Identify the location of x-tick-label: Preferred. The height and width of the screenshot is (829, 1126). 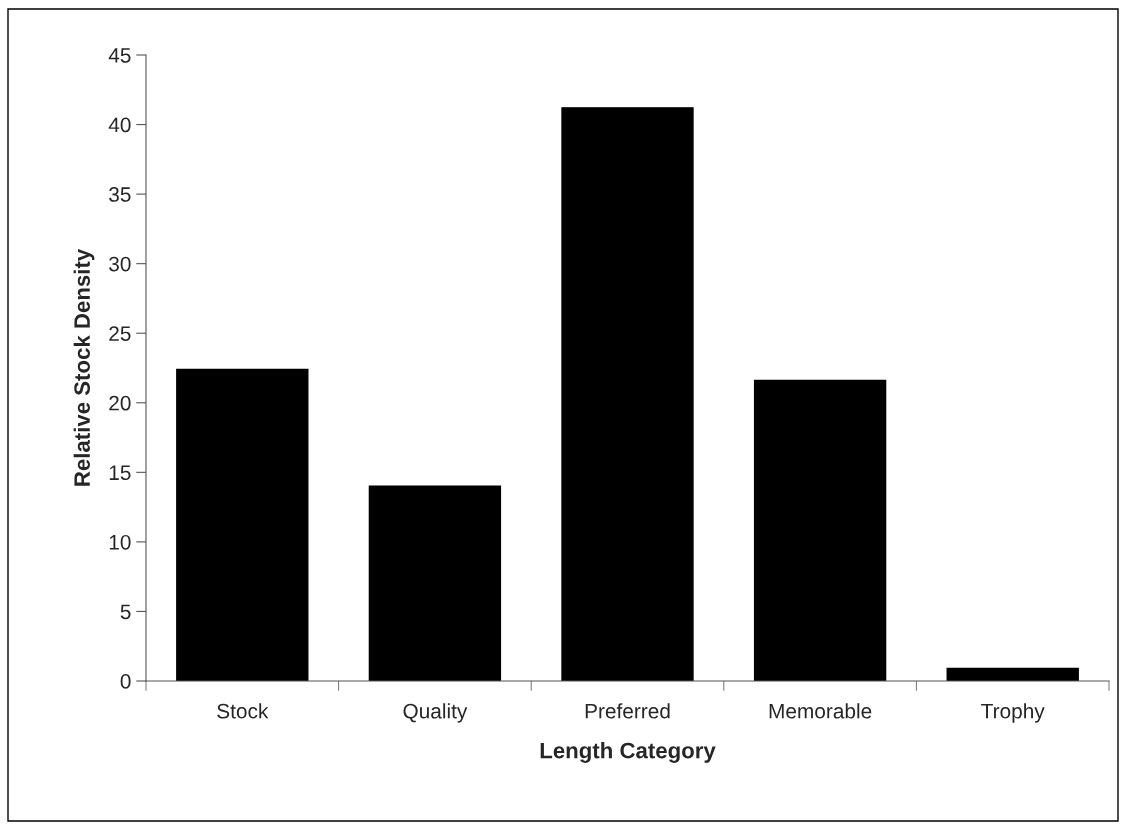
(627, 711).